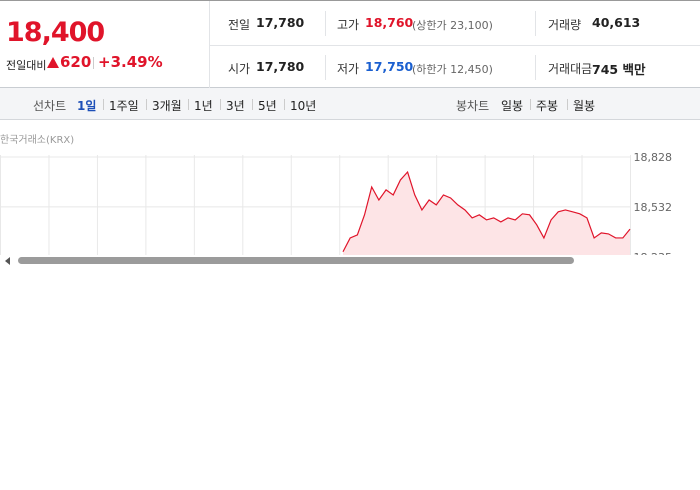 The width and height of the screenshot is (700, 490). Describe the element at coordinates (348, 69) in the screenshot. I see `stat-label: 저가` at that location.